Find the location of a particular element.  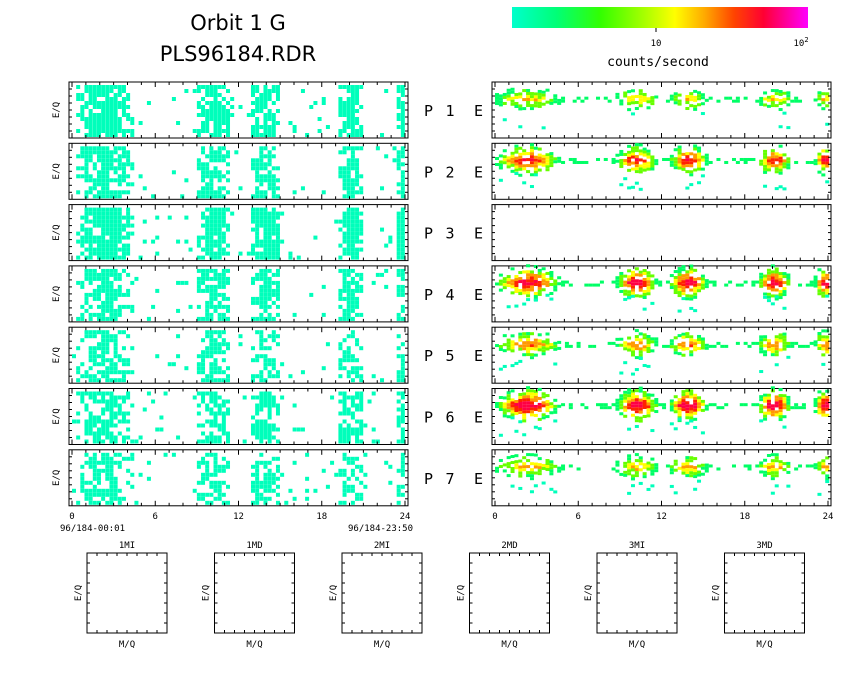

energy-label: E is located at coordinates (478, 295).